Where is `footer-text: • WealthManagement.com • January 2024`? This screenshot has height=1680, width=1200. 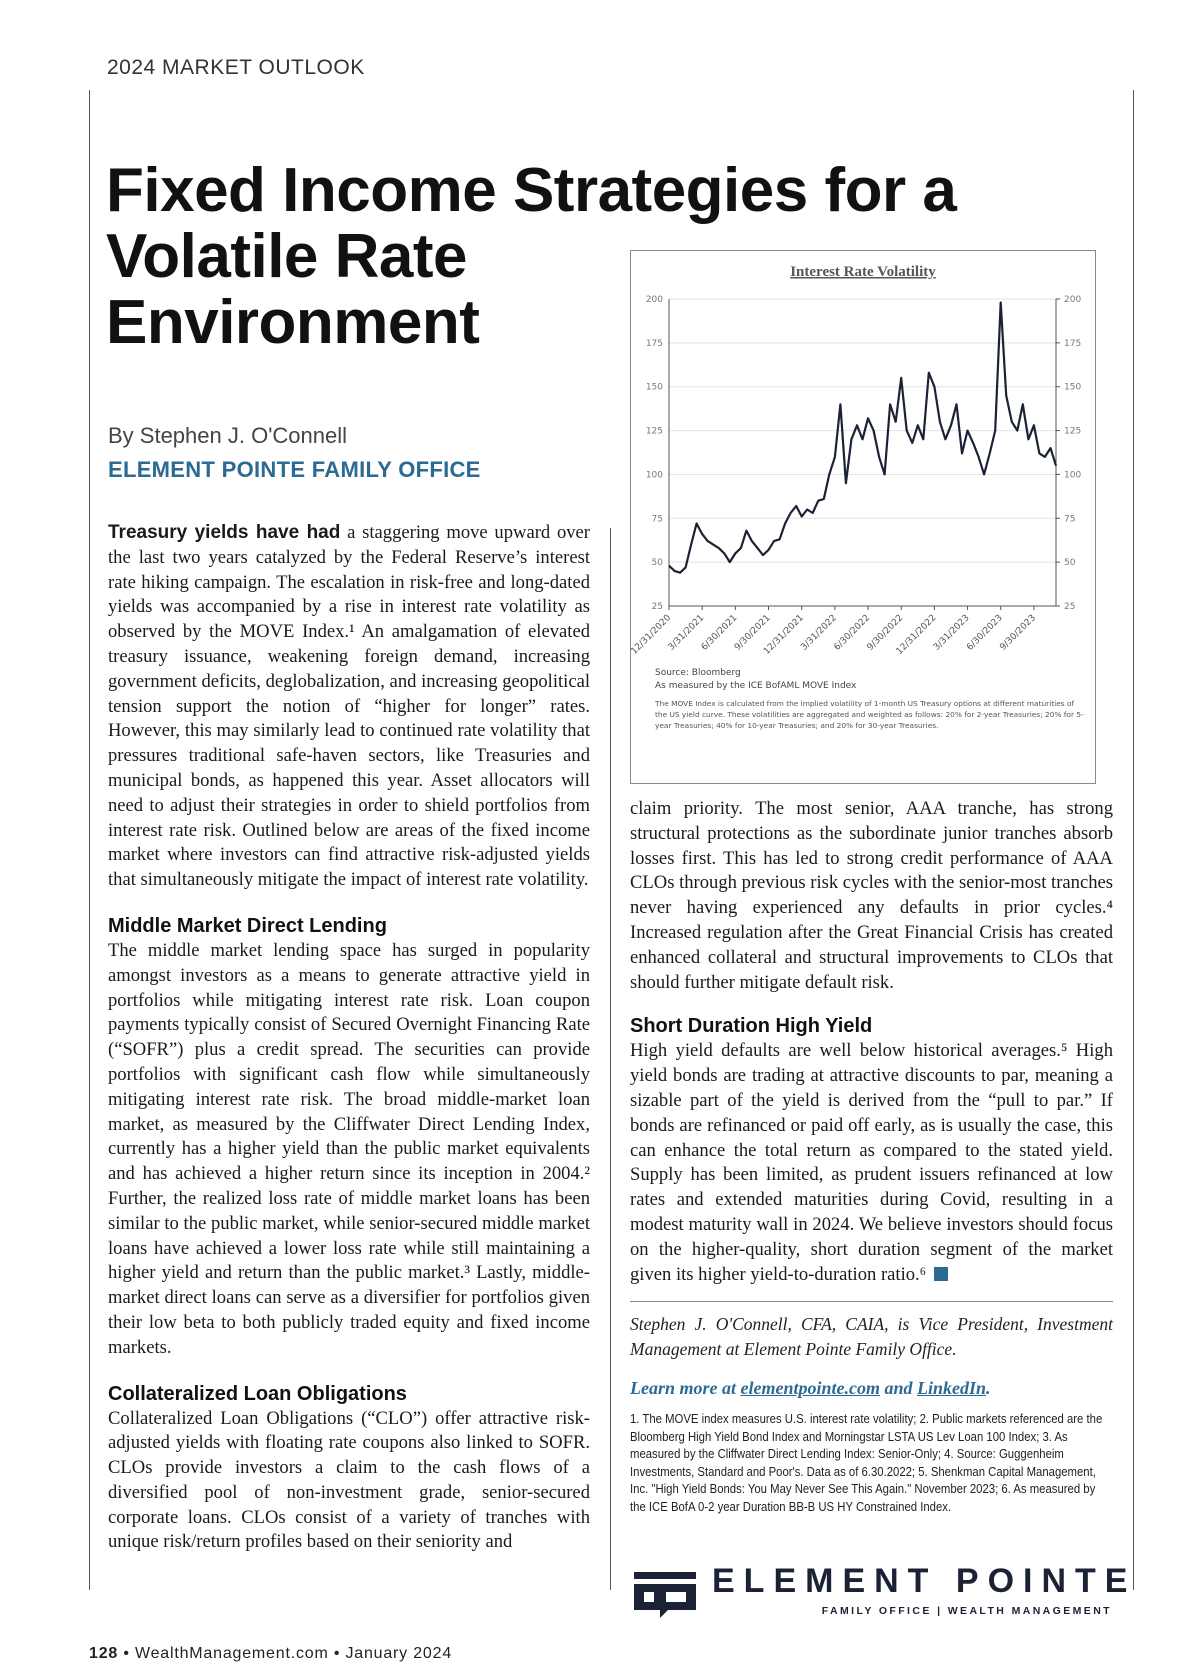 footer-text: • WealthManagement.com • January 2024 is located at coordinates (285, 1653).